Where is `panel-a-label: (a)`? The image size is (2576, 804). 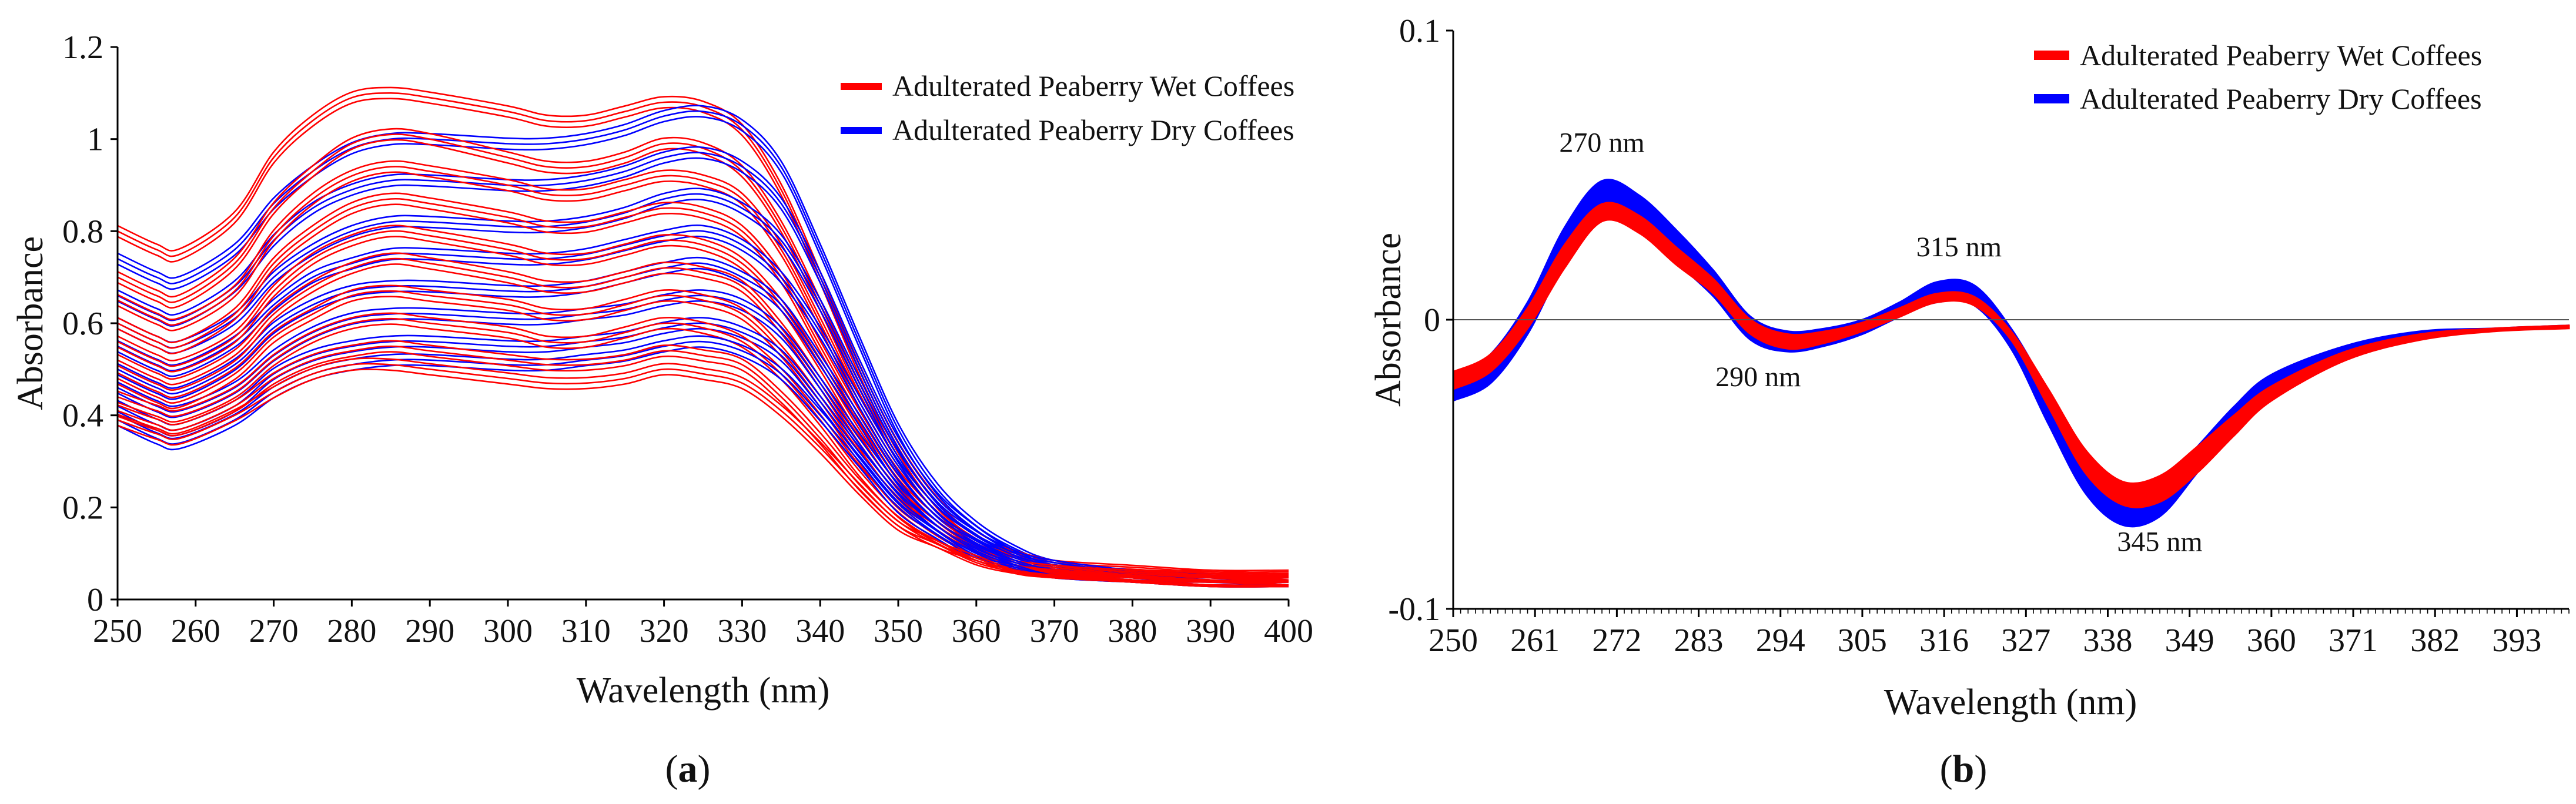 panel-a-label: (a) is located at coordinates (688, 769).